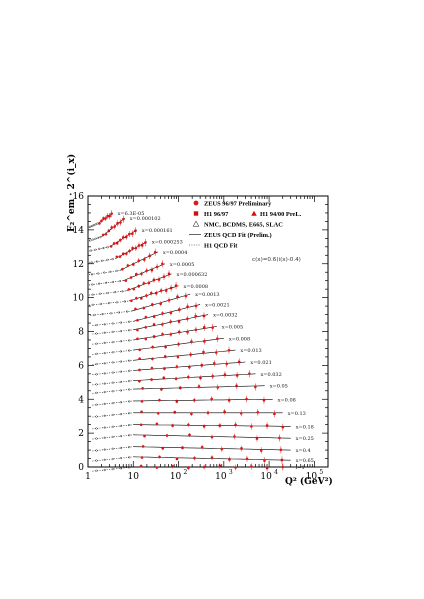  Describe the element at coordinates (71, 193) in the screenshot. I see `y-axis-title: F₂^em · 2^(i_x)` at that location.